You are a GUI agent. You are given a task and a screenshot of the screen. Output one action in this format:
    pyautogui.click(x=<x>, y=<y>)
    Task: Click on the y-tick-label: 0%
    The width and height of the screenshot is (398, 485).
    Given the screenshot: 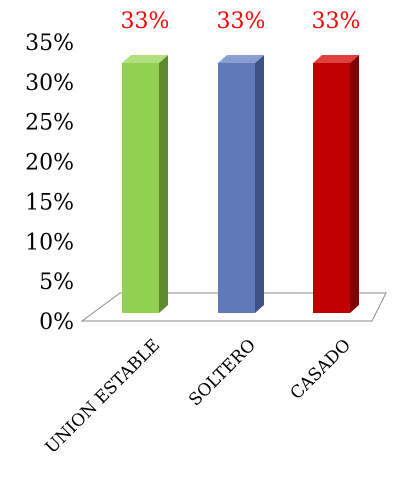 What is the action you would take?
    pyautogui.click(x=56, y=322)
    